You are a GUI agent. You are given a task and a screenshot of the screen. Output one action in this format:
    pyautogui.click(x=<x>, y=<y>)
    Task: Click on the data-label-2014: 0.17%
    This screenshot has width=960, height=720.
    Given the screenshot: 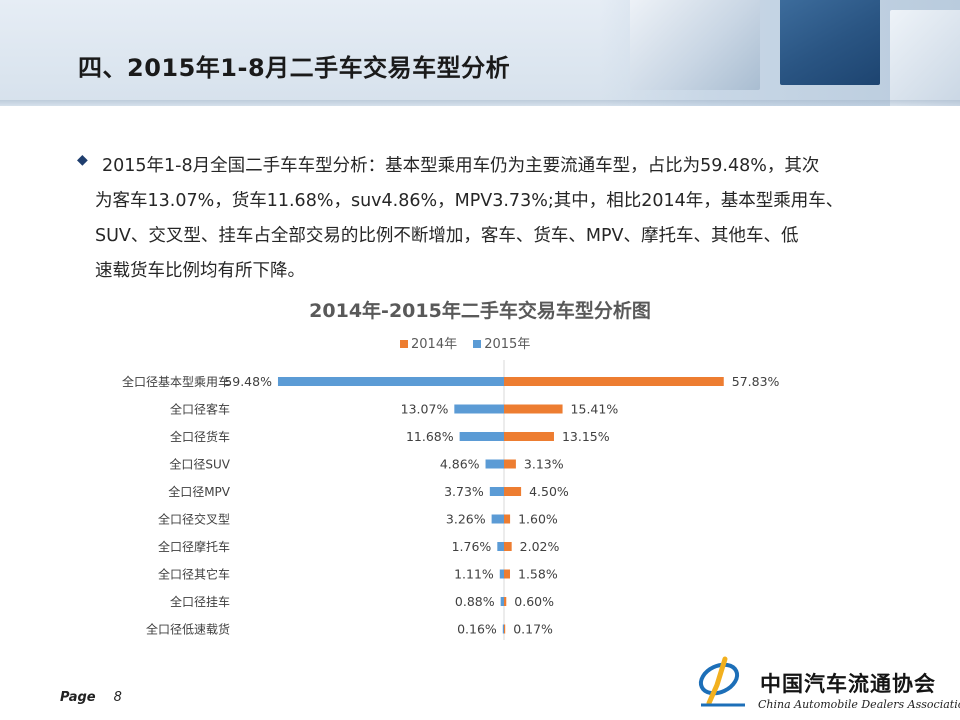 What is the action you would take?
    pyautogui.click(x=533, y=629)
    